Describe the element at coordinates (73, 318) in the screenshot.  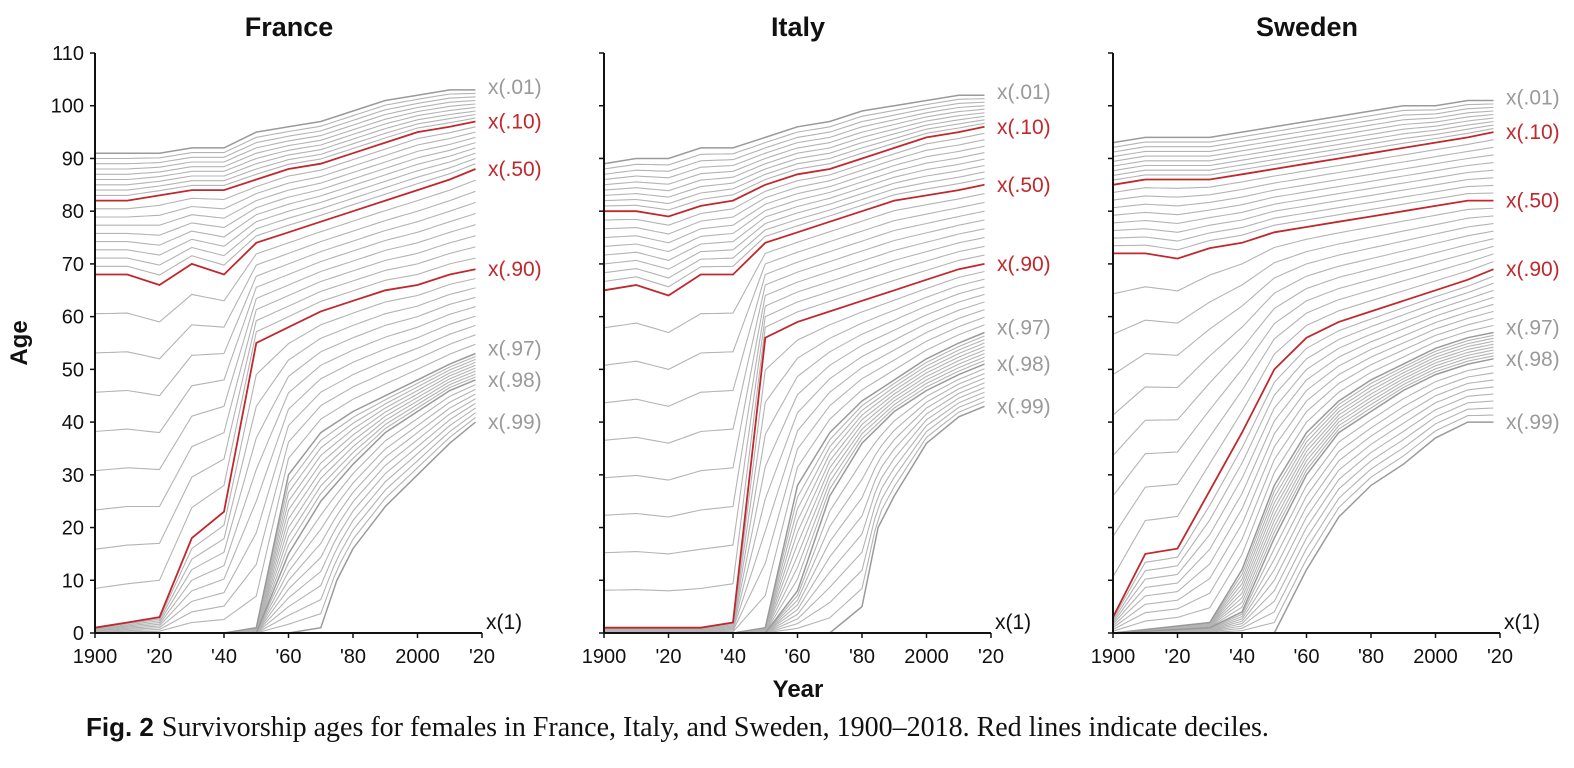
I see `y-tick-label: 60` at that location.